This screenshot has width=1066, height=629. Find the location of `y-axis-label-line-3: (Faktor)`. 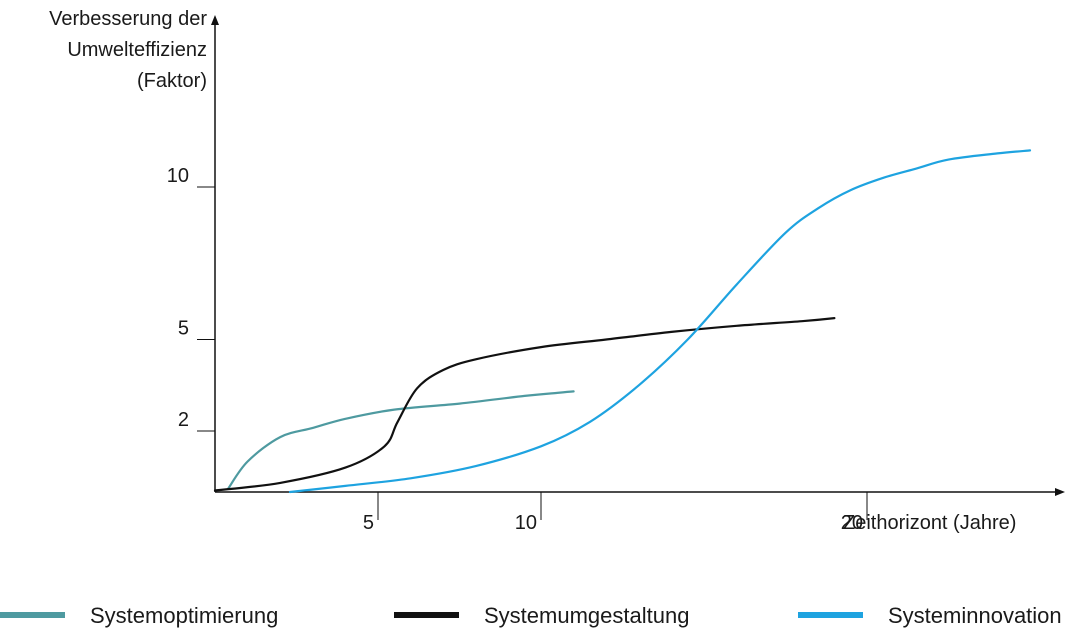

y-axis-label-line-3: (Faktor) is located at coordinates (172, 81).